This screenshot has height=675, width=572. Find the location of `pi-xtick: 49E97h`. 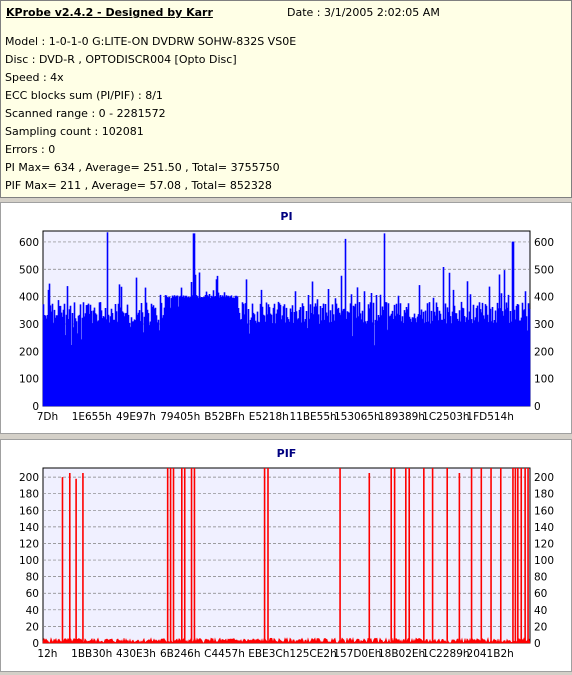

pi-xtick: 49E97h is located at coordinates (136, 417).